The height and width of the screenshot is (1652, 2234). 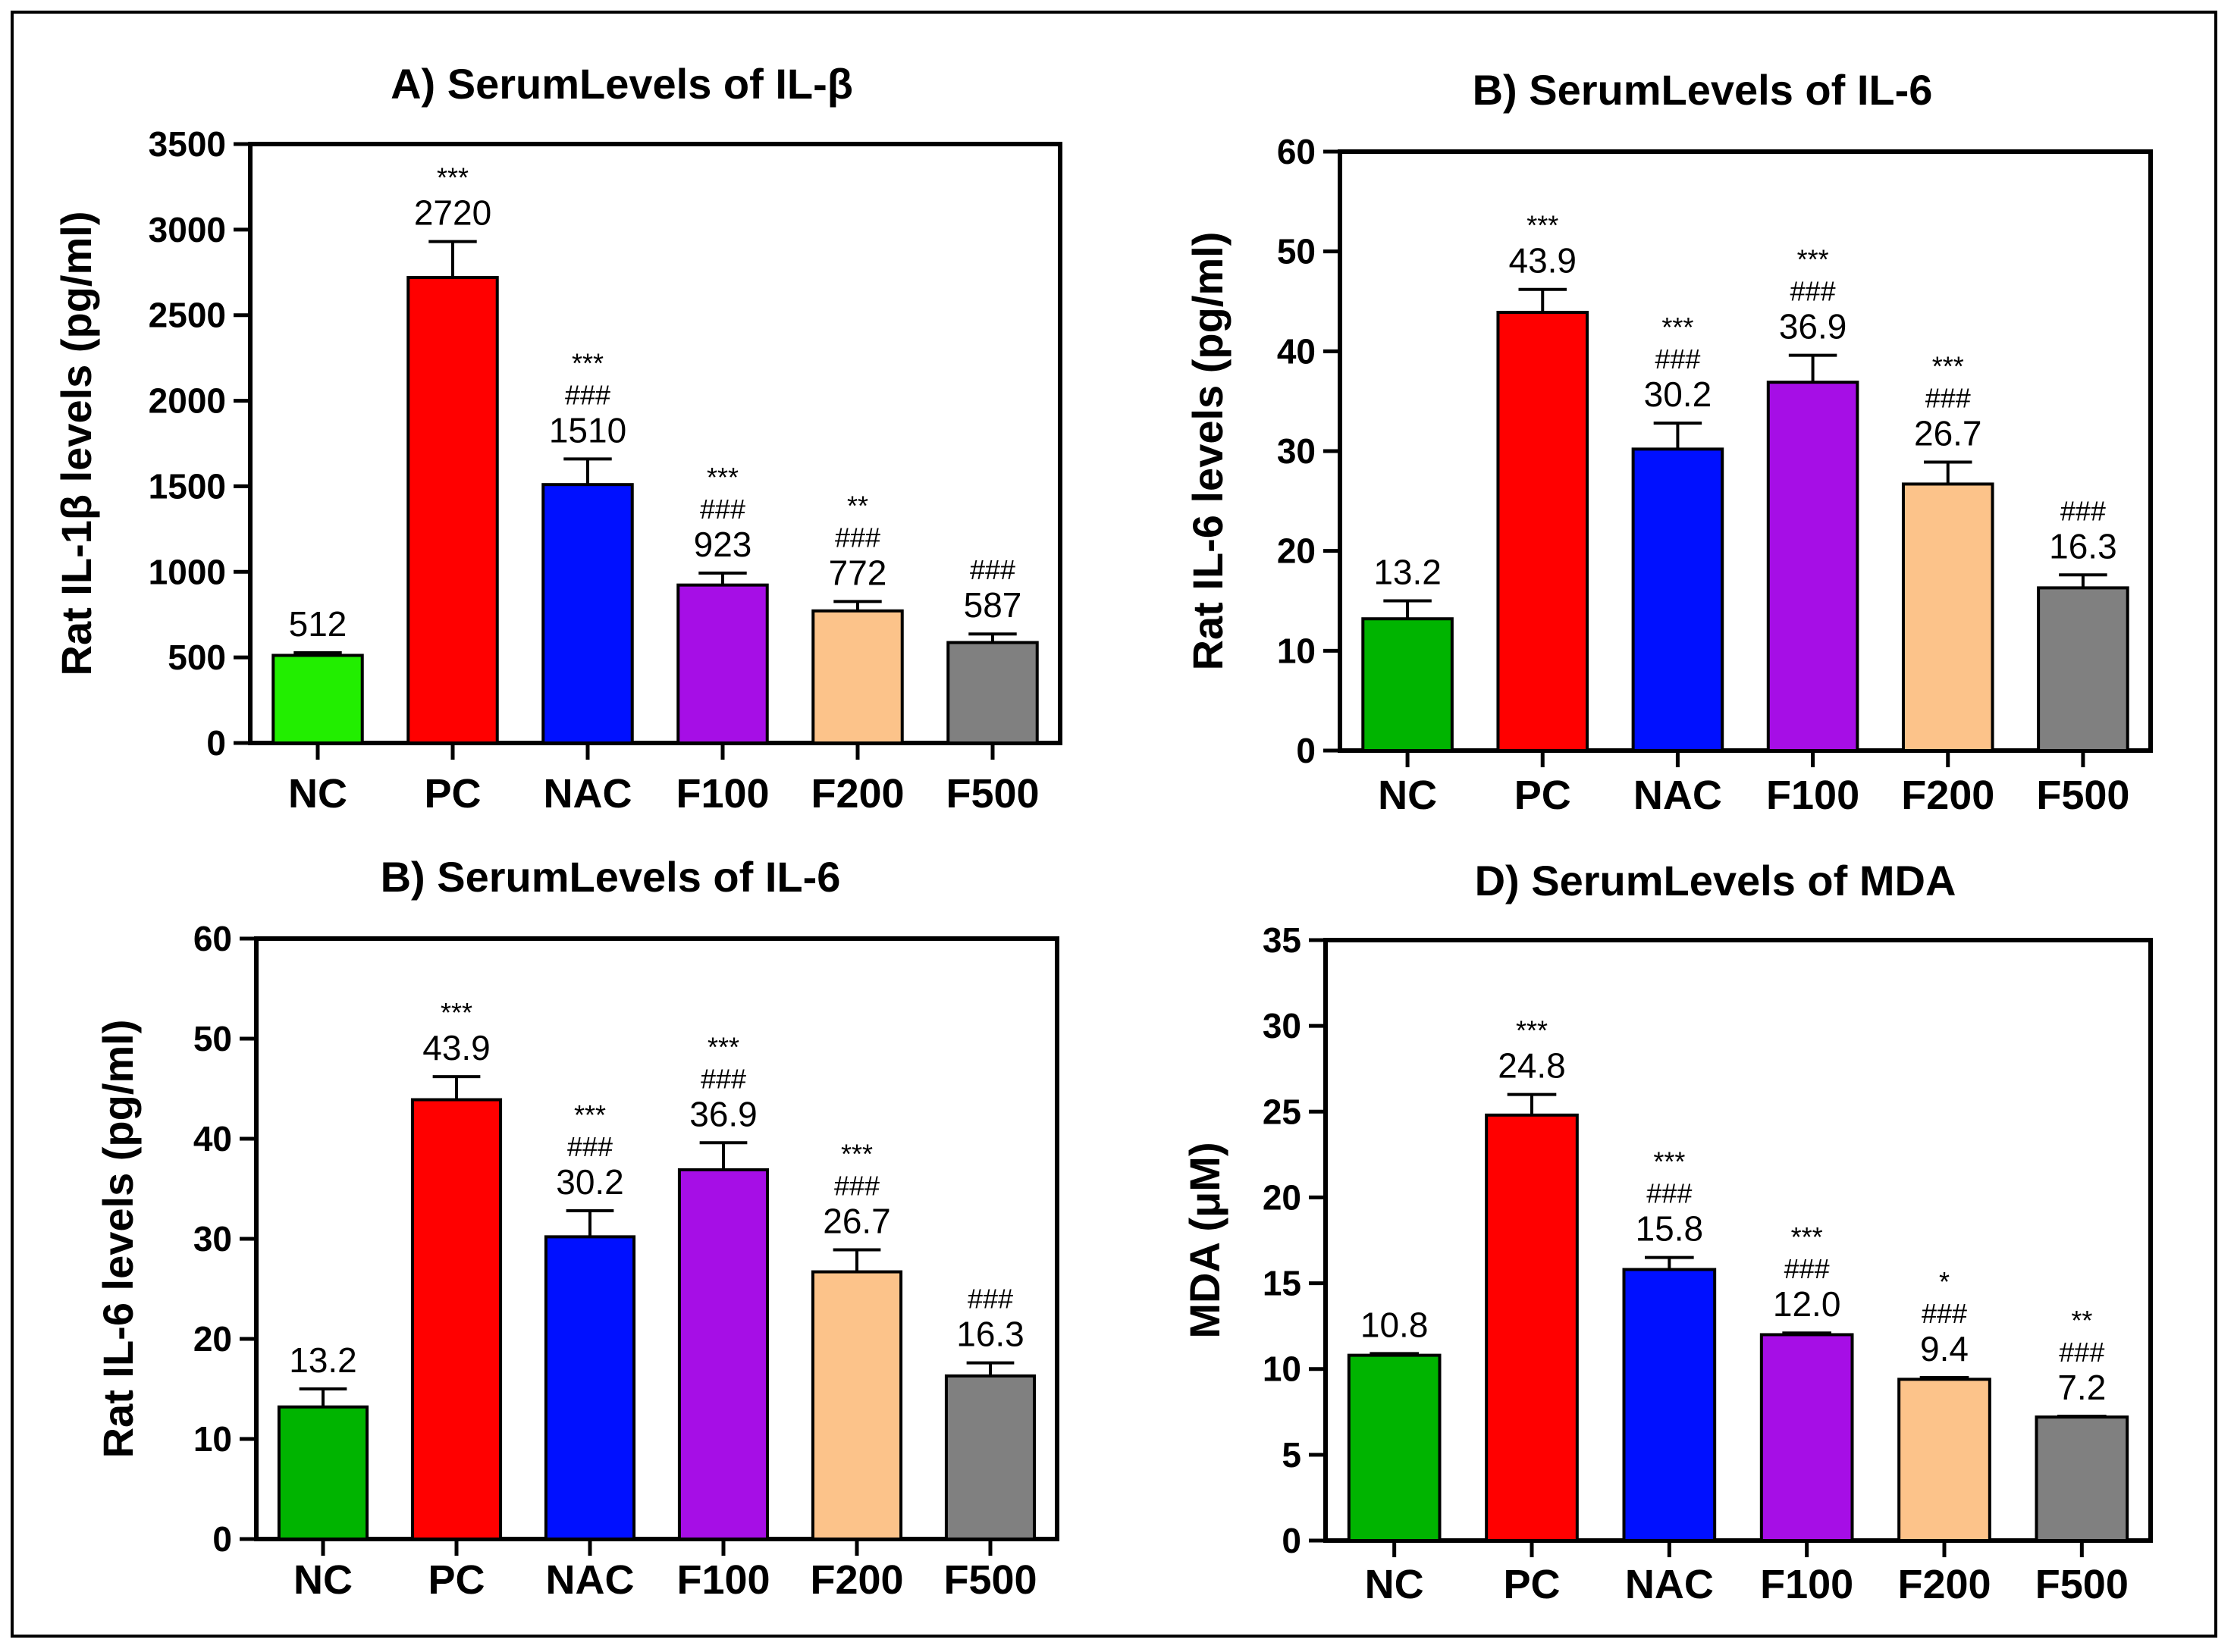 I want to click on data-label: 10.8, so click(x=1394, y=1324).